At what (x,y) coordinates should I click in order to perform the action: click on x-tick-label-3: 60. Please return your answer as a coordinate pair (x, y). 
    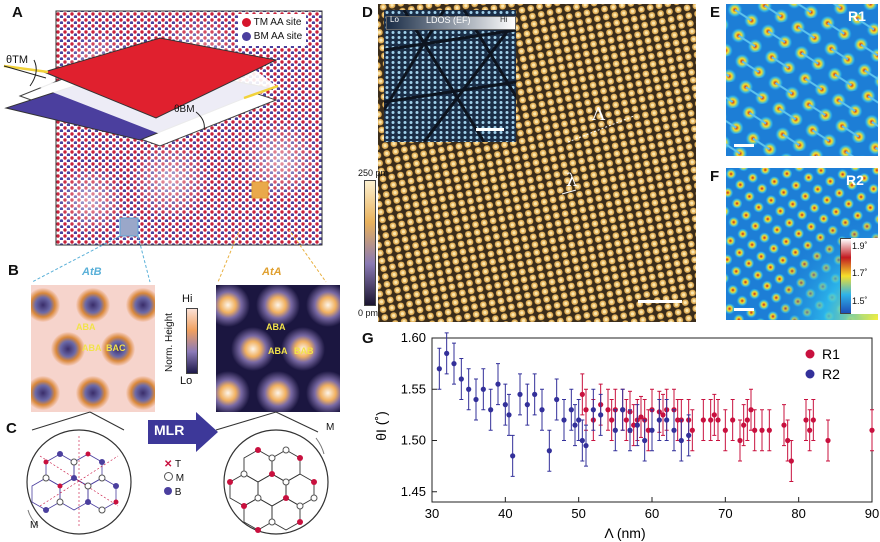
    Looking at the image, I should click on (652, 513).